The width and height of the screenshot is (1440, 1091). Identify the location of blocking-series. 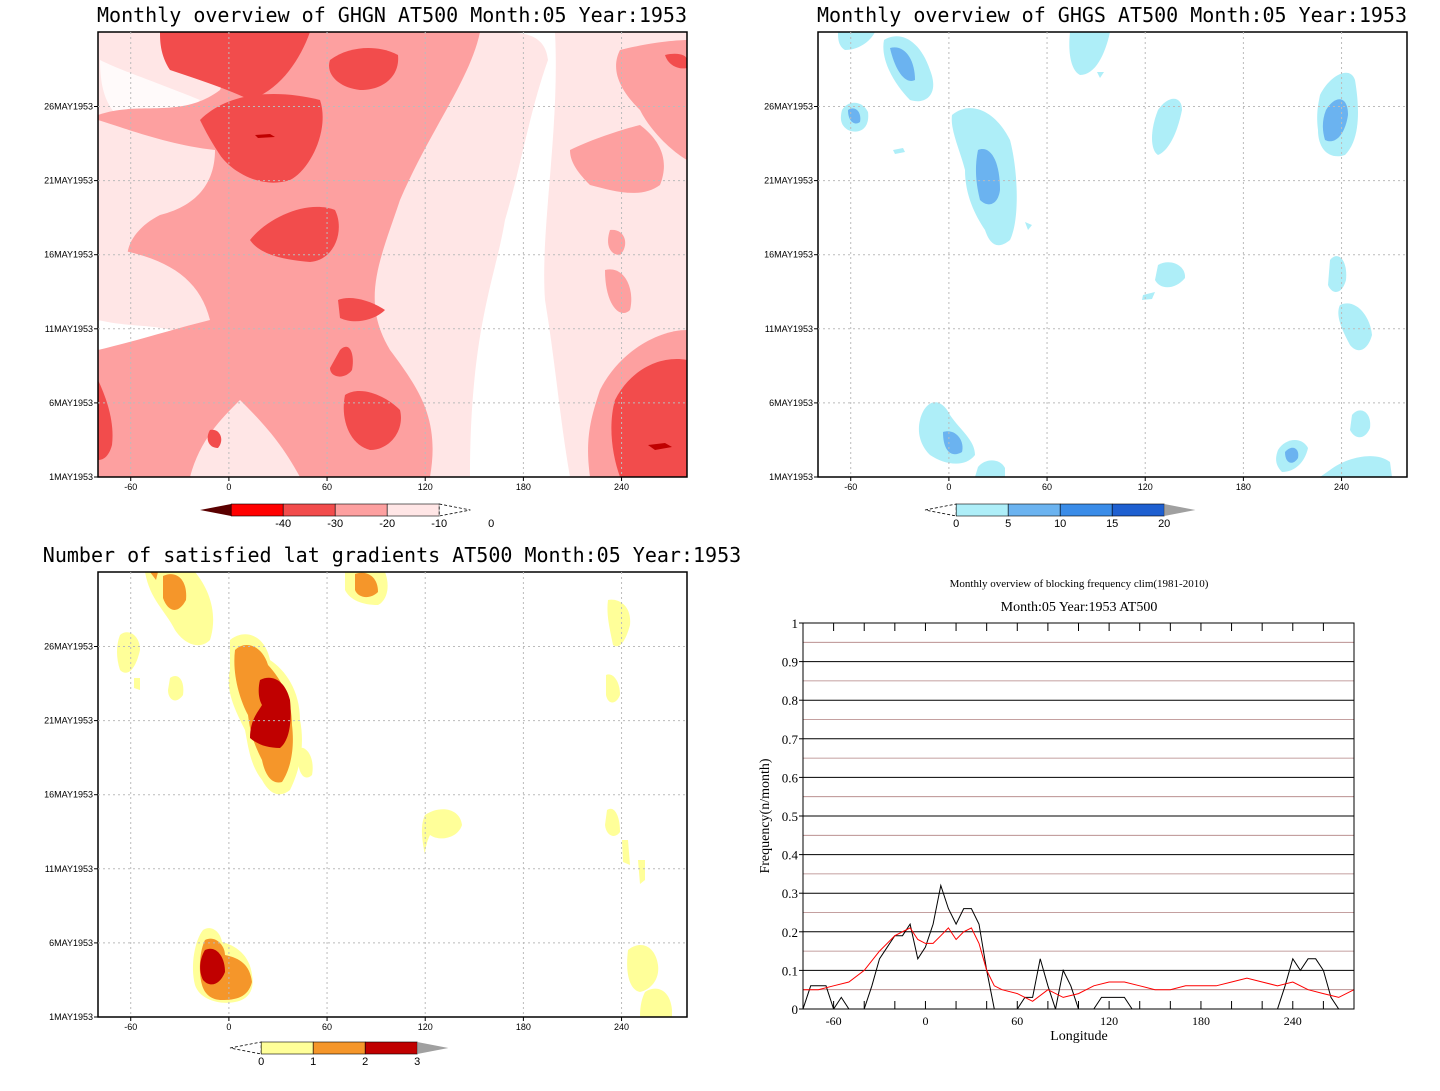
(1078, 946).